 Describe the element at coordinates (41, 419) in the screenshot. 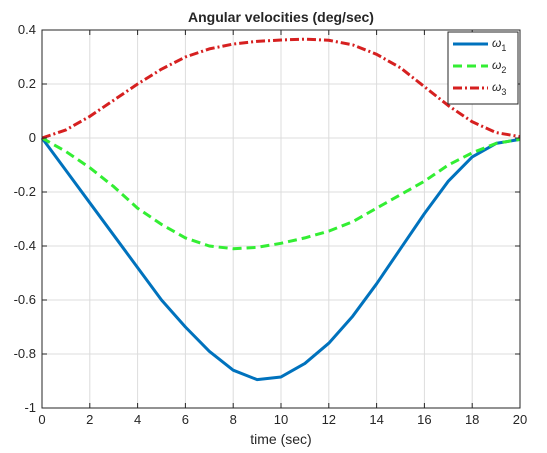

I see `x-tick-label: 0` at that location.